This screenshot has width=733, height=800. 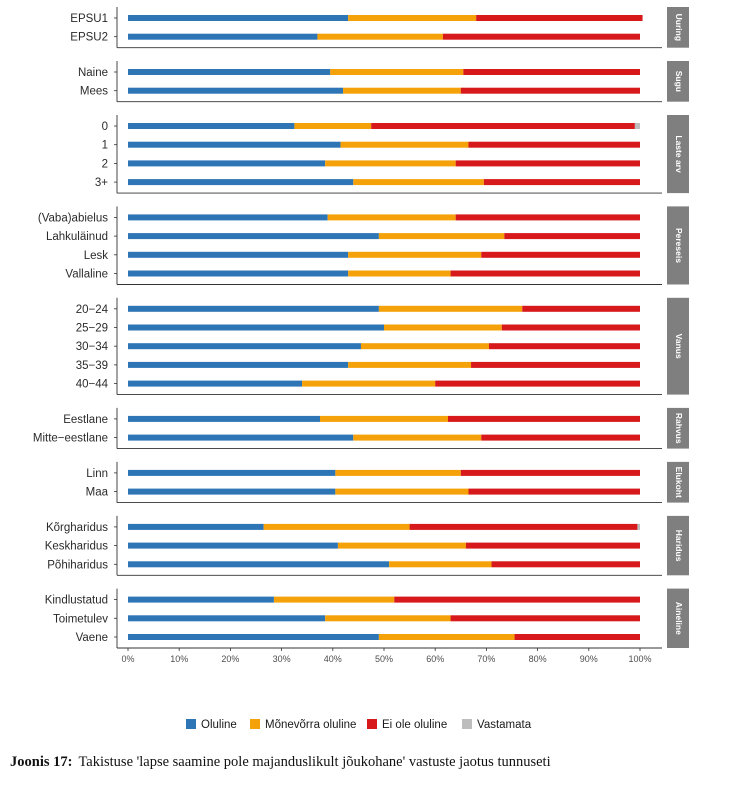 What do you see at coordinates (92, 366) in the screenshot?
I see `row-label: 35−39` at bounding box center [92, 366].